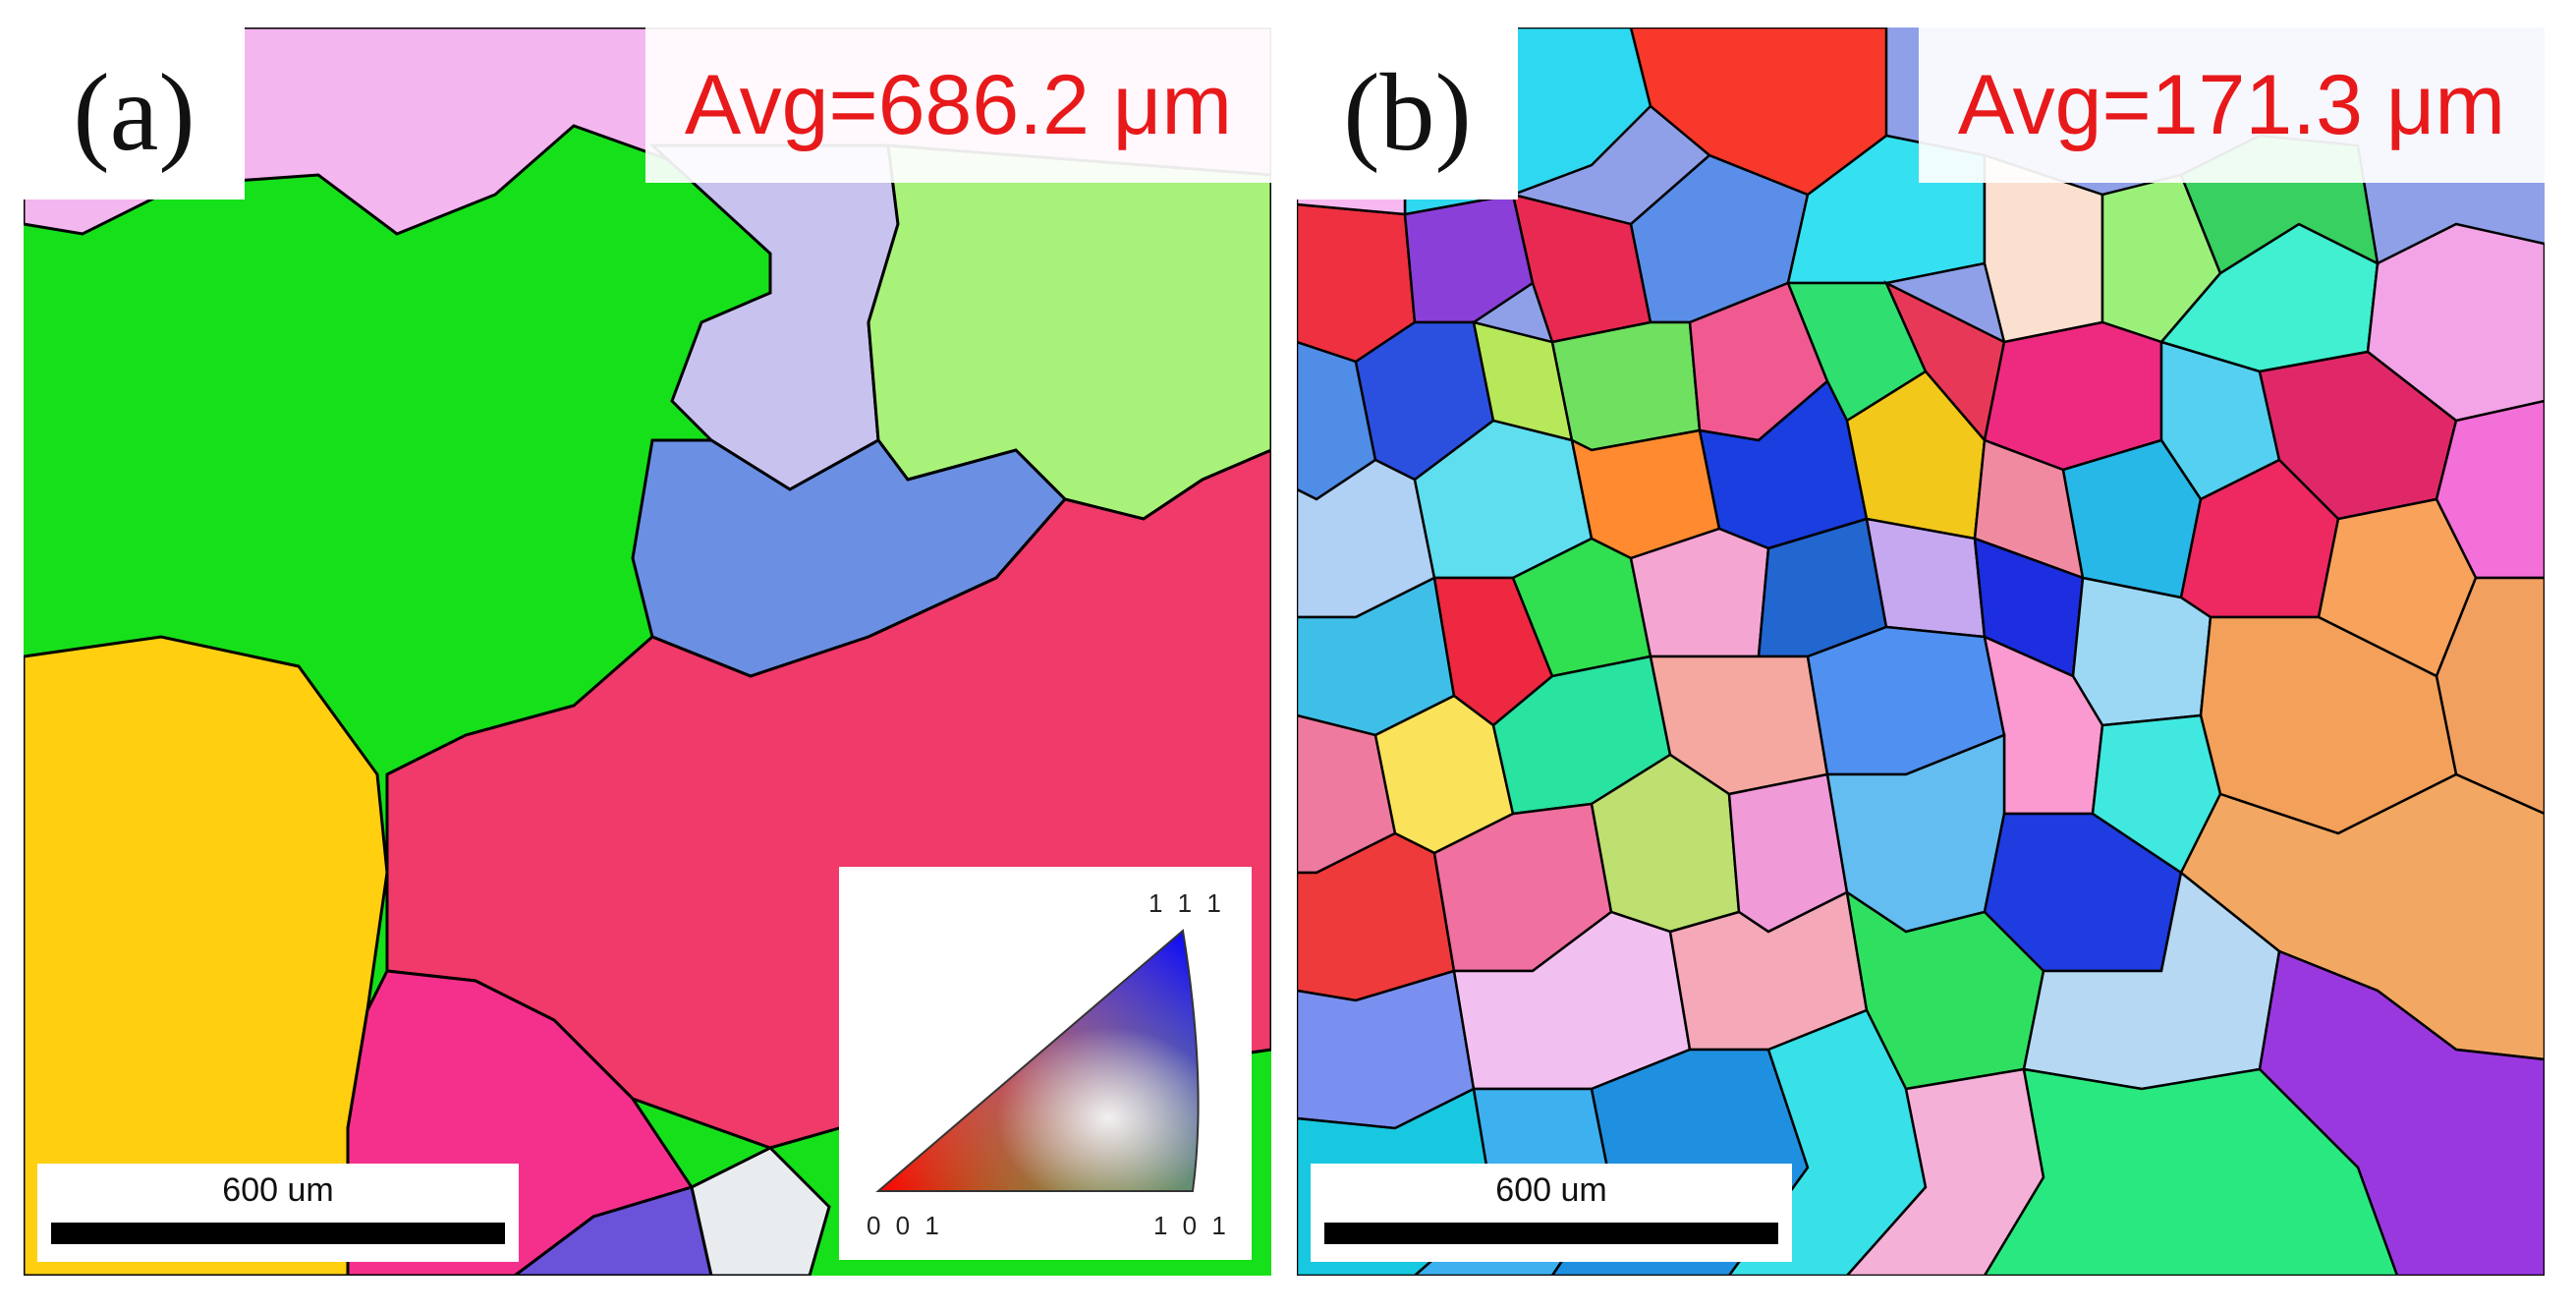 The height and width of the screenshot is (1311, 2576). Describe the element at coordinates (1191, 1225) in the screenshot. I see `ipf-label-101: 1 0 1` at that location.